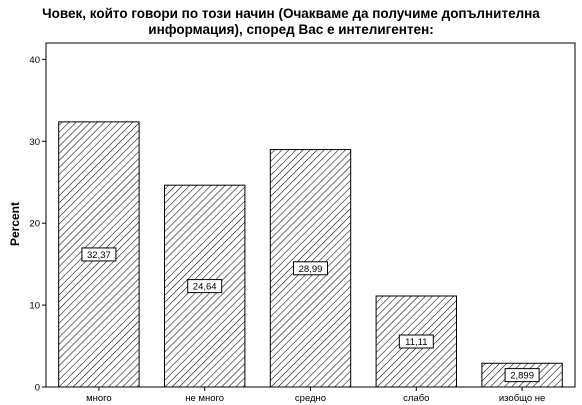  What do you see at coordinates (37, 388) in the screenshot?
I see `y-tick-label: 0` at bounding box center [37, 388].